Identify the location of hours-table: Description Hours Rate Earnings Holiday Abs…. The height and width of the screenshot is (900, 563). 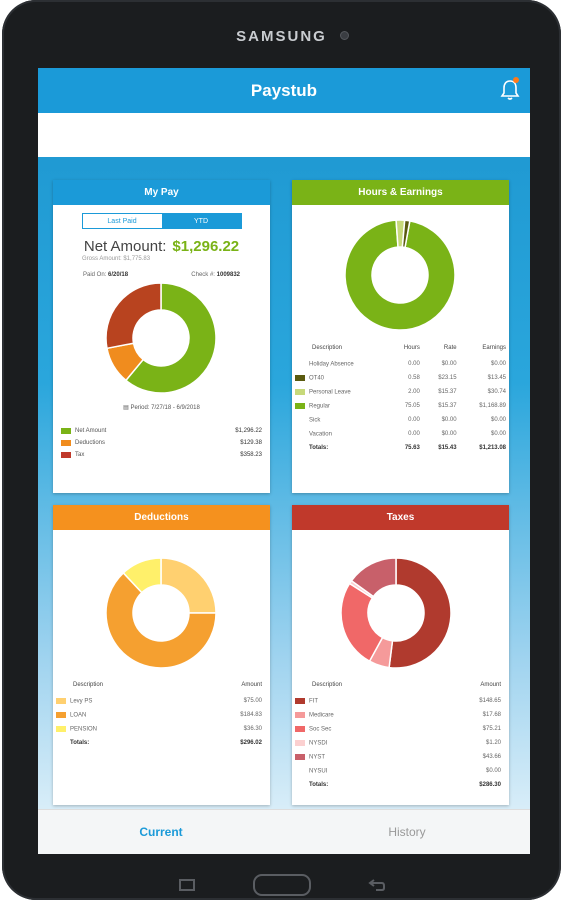
(400, 397).